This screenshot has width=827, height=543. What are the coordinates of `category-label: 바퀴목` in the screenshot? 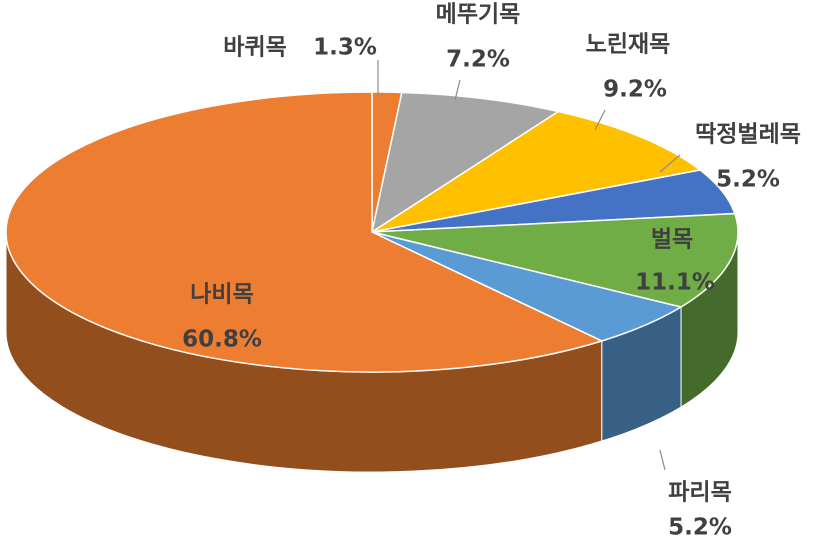 It's located at (254, 48).